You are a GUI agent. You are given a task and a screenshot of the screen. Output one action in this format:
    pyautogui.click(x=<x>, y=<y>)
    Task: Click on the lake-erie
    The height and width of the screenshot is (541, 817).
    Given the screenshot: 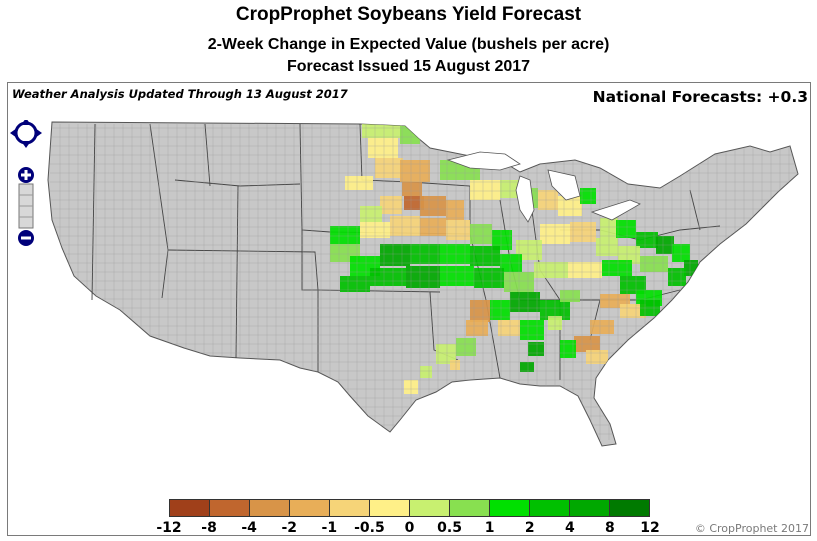 What is the action you would take?
    pyautogui.click(x=615, y=210)
    